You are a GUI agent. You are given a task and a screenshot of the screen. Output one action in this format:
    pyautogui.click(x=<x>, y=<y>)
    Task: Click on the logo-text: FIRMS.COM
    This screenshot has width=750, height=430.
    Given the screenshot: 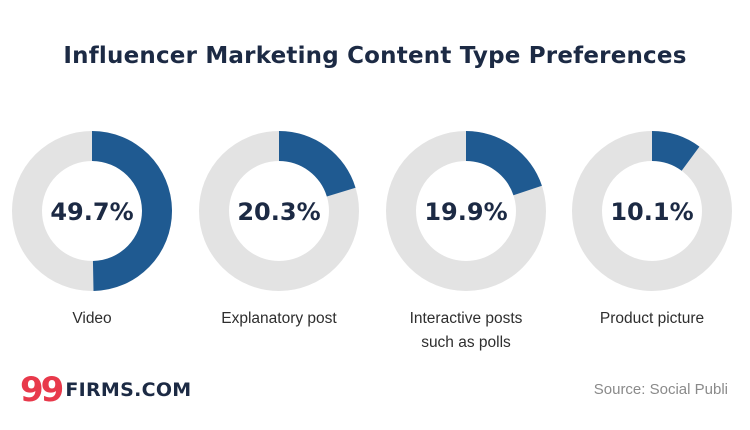 What is the action you would take?
    pyautogui.click(x=128, y=390)
    